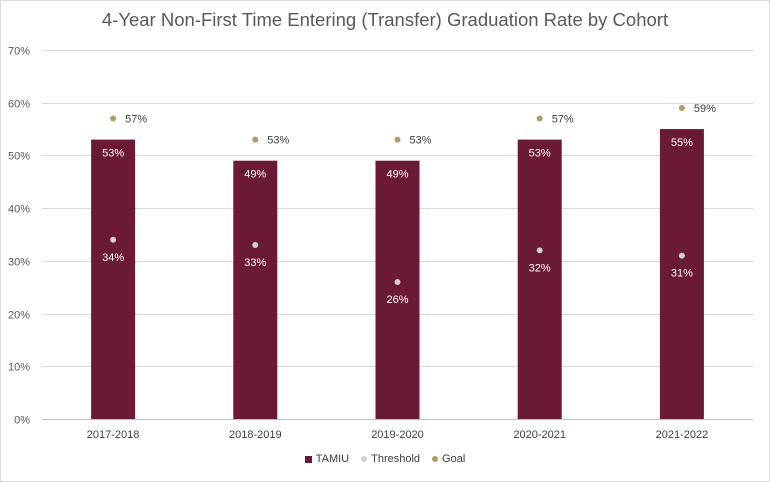 This screenshot has width=770, height=482. Describe the element at coordinates (255, 435) in the screenshot. I see `x-tick-label: 2018-2019` at that location.